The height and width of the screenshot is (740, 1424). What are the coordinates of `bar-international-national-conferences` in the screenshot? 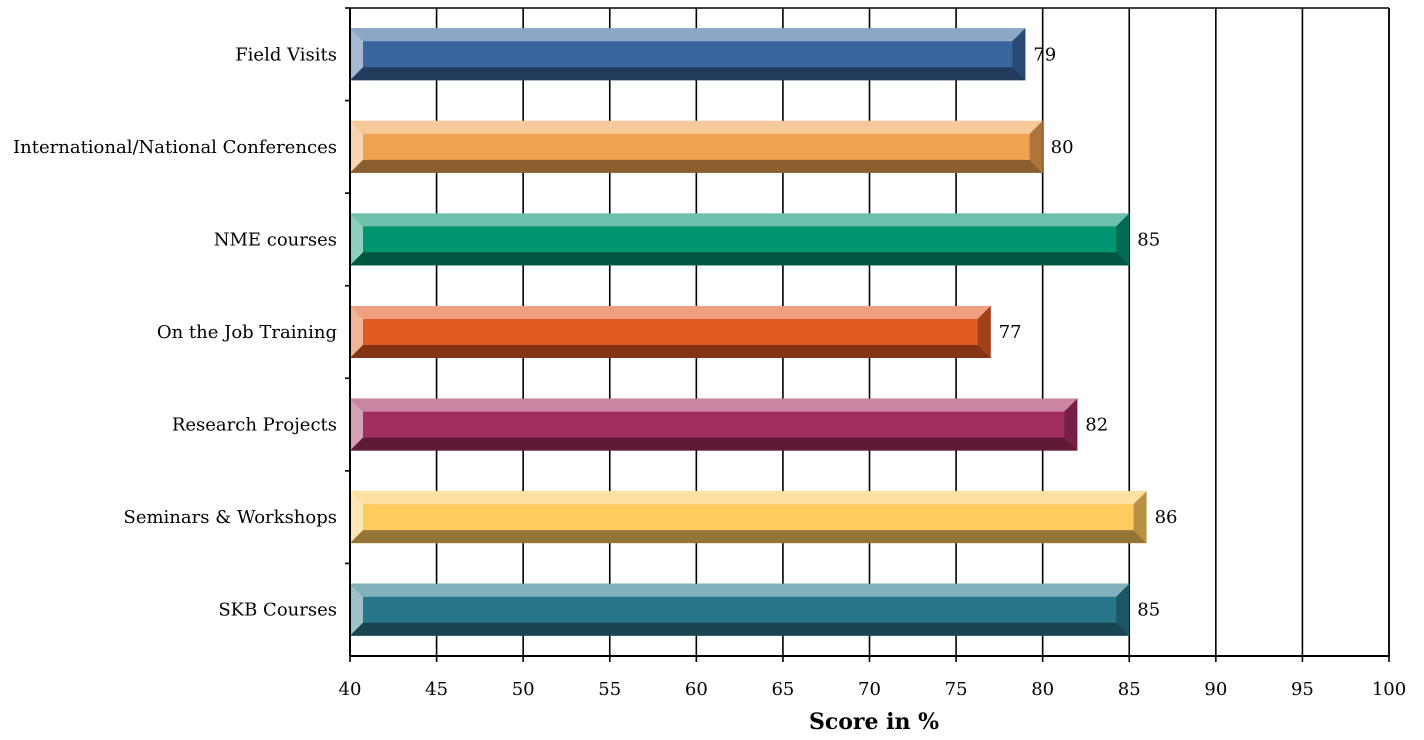 It's located at (696, 146).